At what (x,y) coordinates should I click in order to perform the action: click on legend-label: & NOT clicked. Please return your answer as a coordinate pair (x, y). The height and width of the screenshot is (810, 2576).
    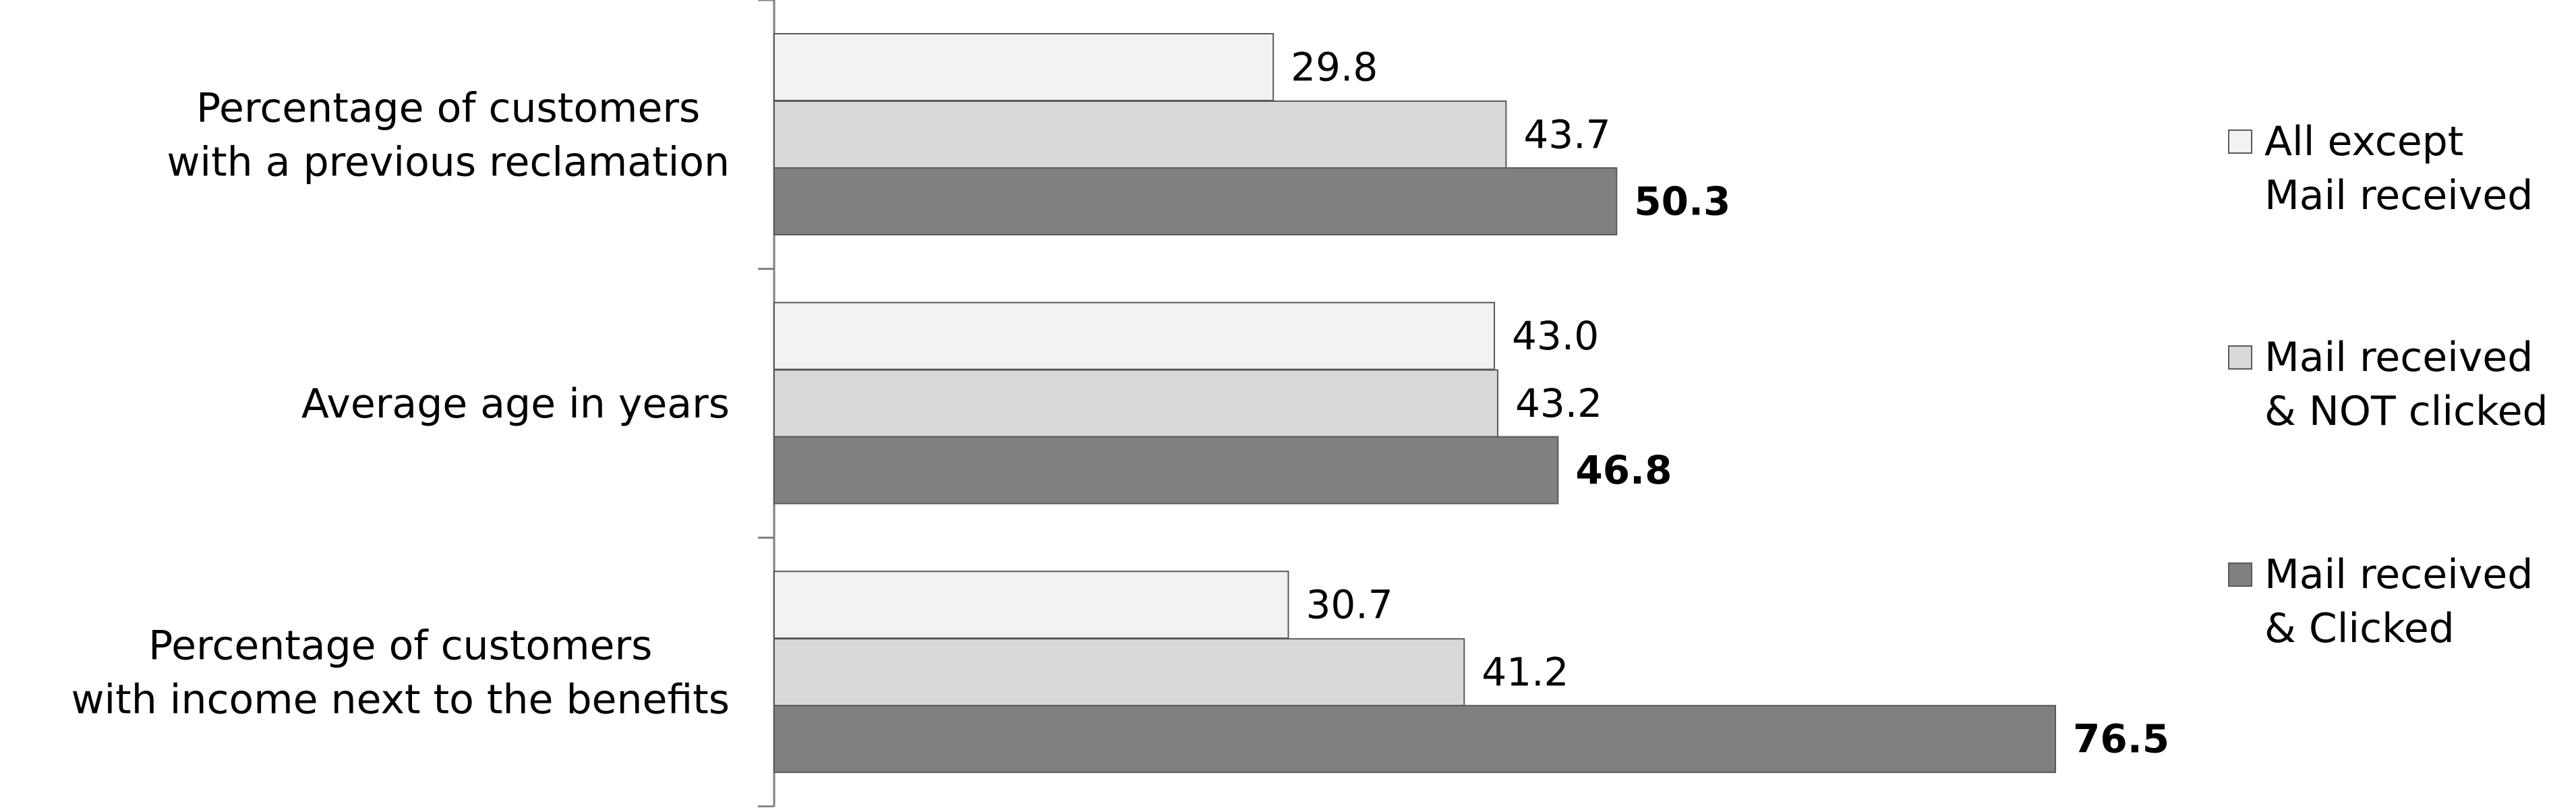
    Looking at the image, I should click on (2406, 411).